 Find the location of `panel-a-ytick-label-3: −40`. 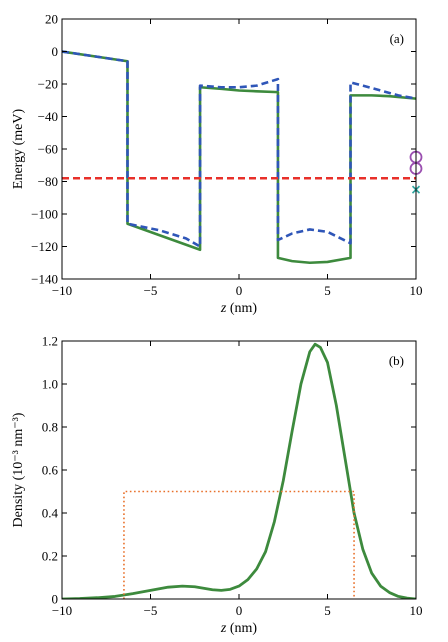

panel-a-ytick-label-3: −40 is located at coordinates (48, 116).